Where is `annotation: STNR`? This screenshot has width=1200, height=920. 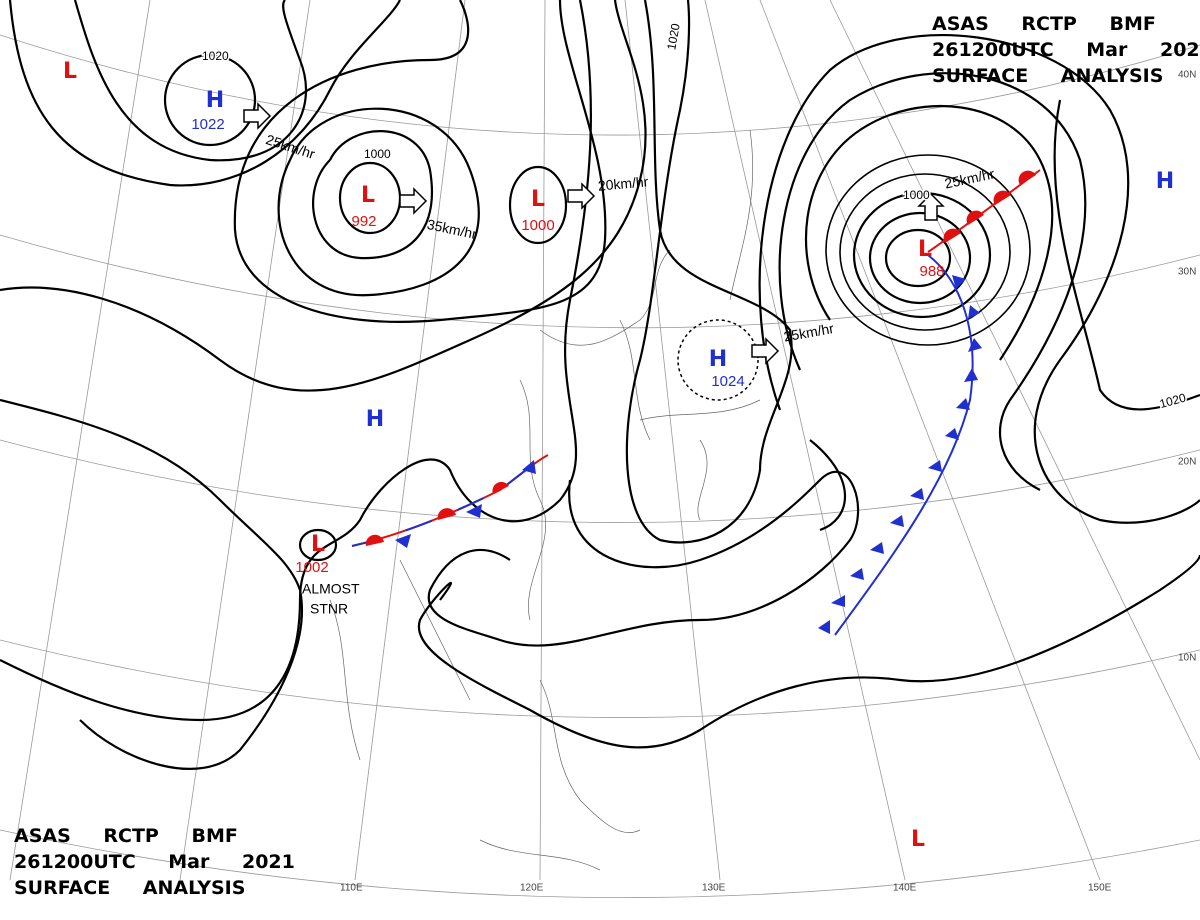 annotation: STNR is located at coordinates (329, 609).